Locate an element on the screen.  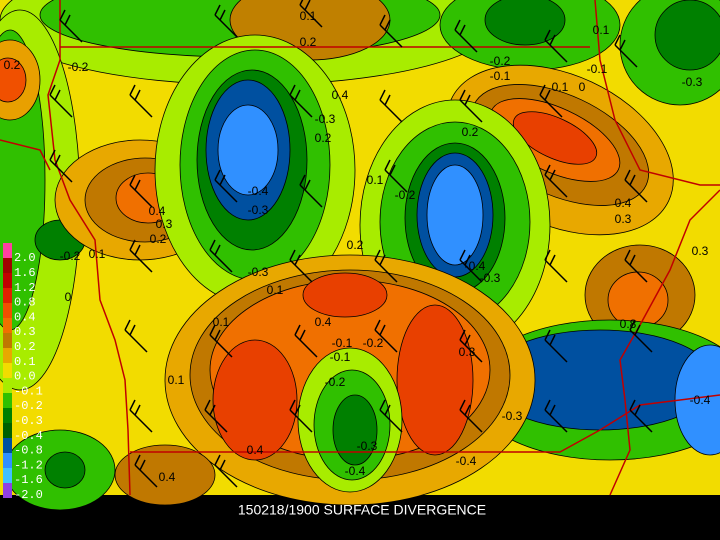
legend-label: 1.2 is located at coordinates (25, 288).